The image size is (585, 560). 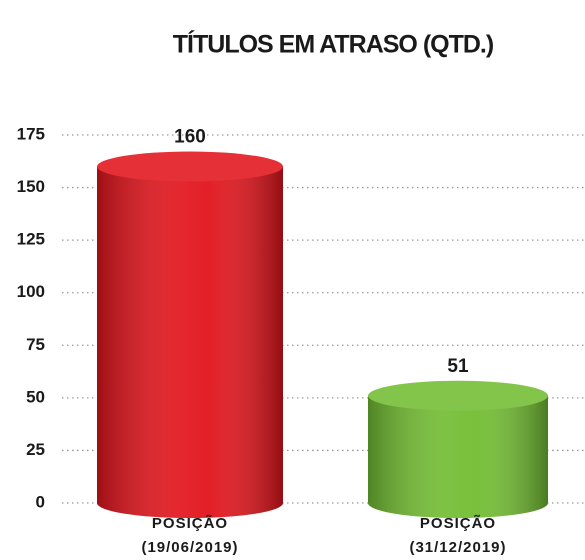 What do you see at coordinates (31, 186) in the screenshot?
I see `y-tick-label: 150` at bounding box center [31, 186].